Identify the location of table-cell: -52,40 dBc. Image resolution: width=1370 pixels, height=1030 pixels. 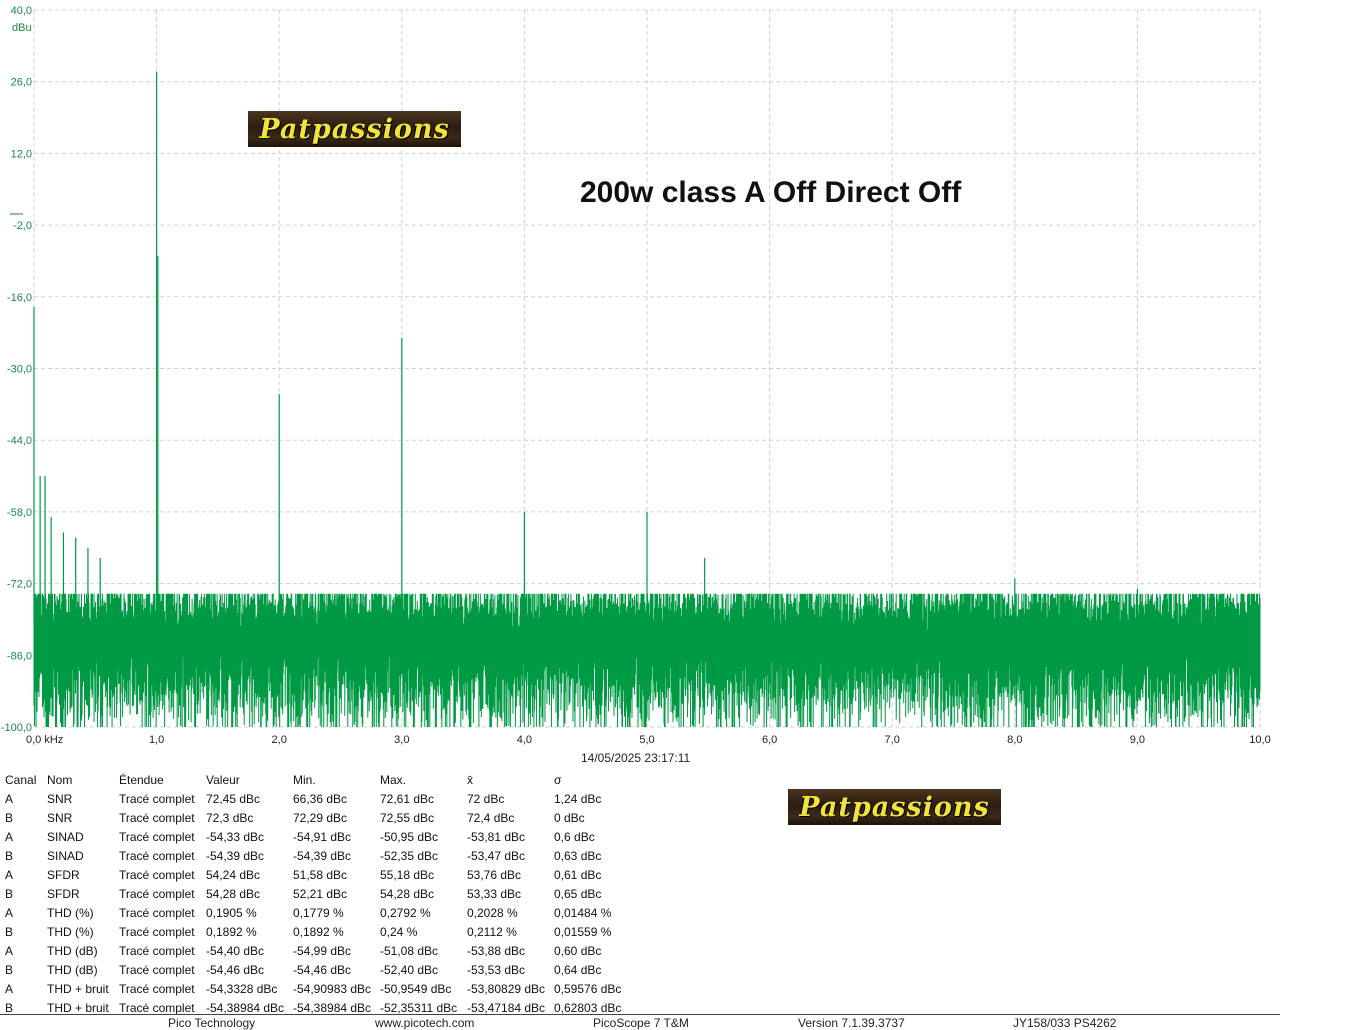
(409, 969).